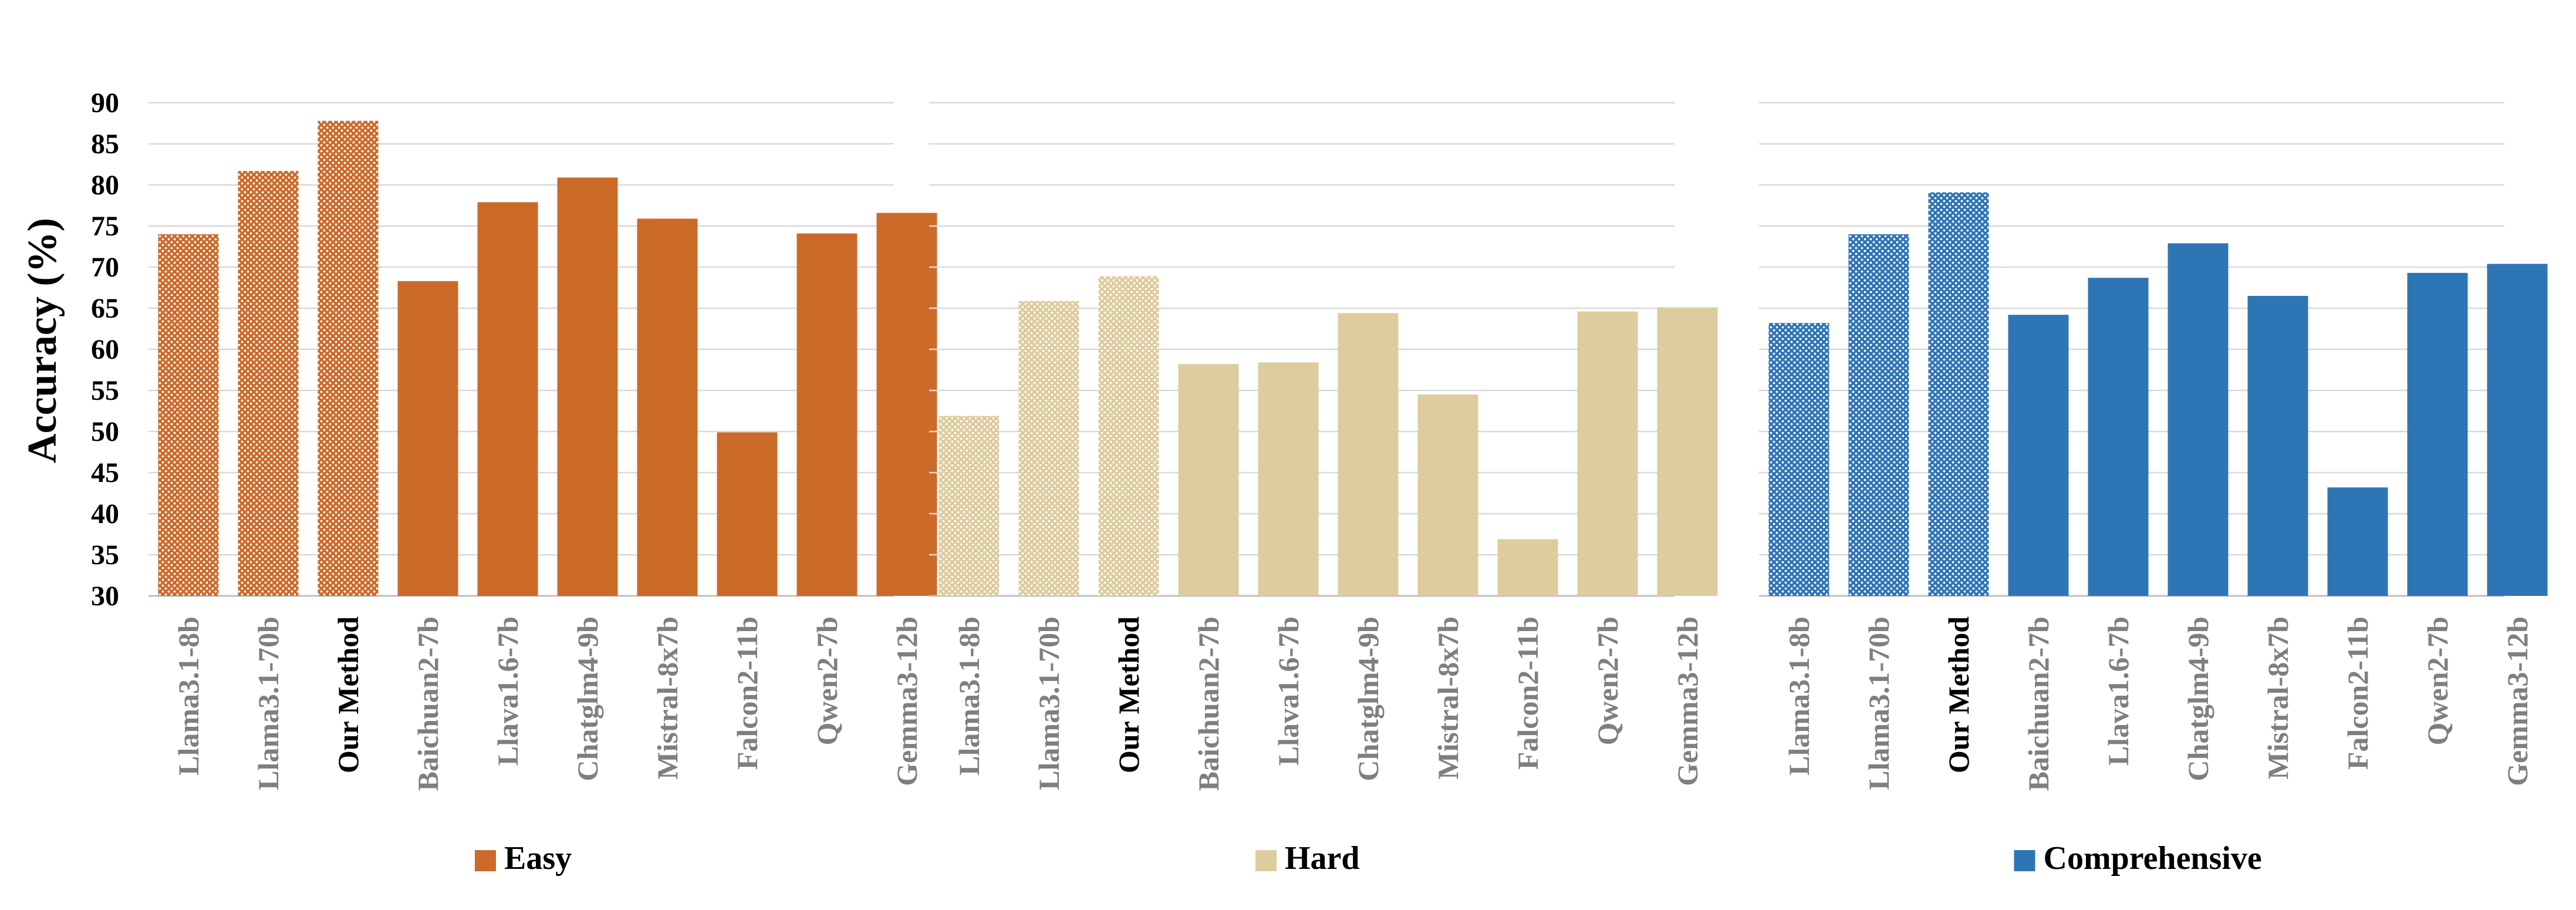 The height and width of the screenshot is (910, 2576). I want to click on y-tick-label: 40, so click(105, 514).